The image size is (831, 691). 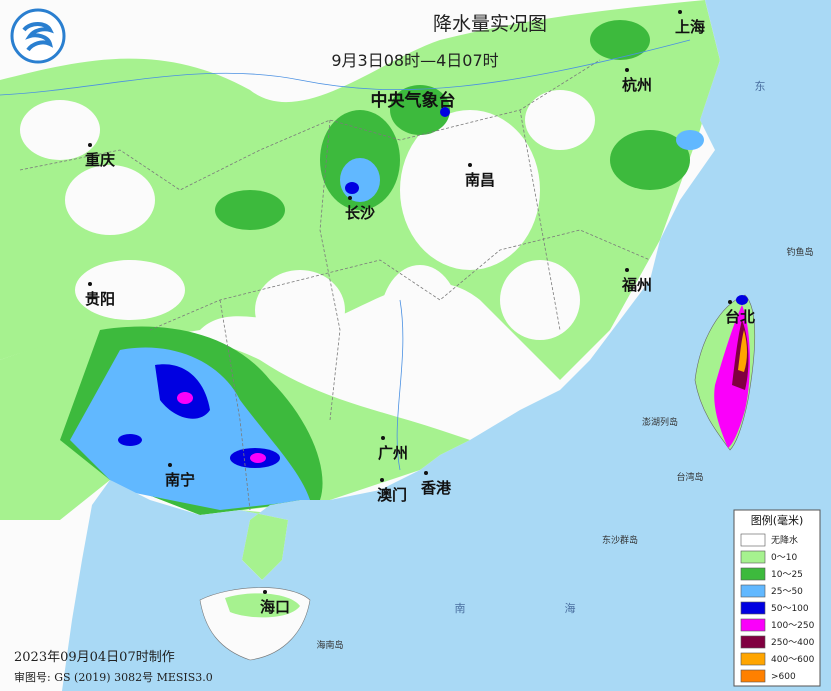 I want to click on city-label: 贵阳, so click(x=100, y=299).